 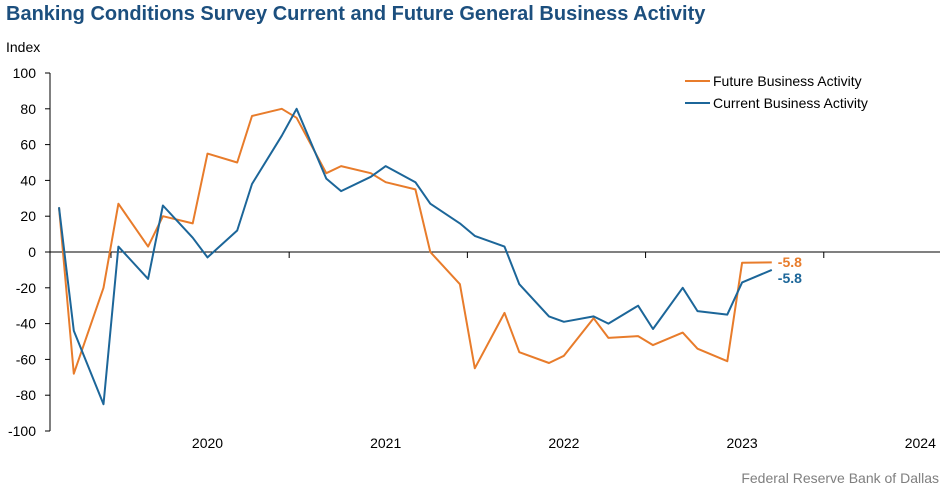 What do you see at coordinates (28, 216) in the screenshot?
I see `y-tick-label: 20` at bounding box center [28, 216].